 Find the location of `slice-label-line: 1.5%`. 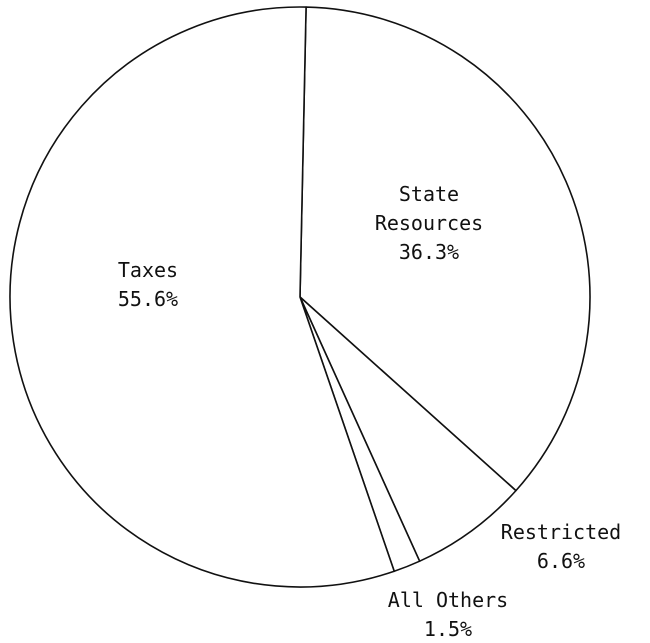

slice-label-line: 1.5% is located at coordinates (448, 629).